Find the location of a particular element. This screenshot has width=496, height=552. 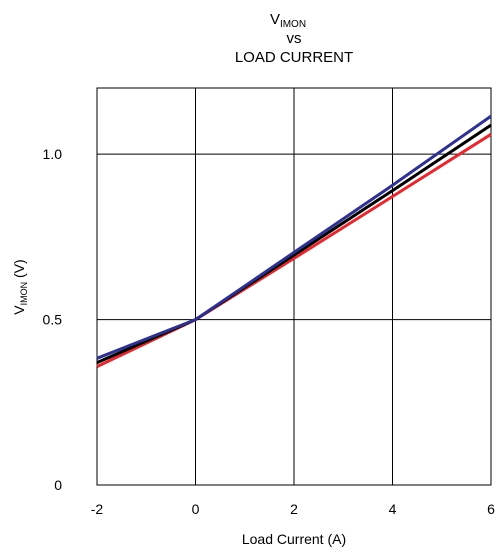

chart-title-line3: LOAD CURRENT is located at coordinates (294, 57).